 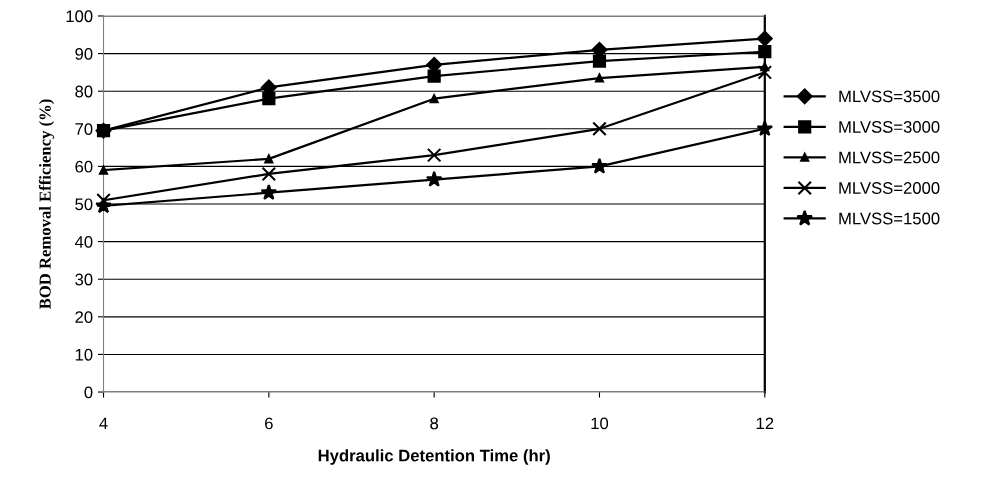 I want to click on legend-label: MLVSS=1500, so click(x=889, y=218).